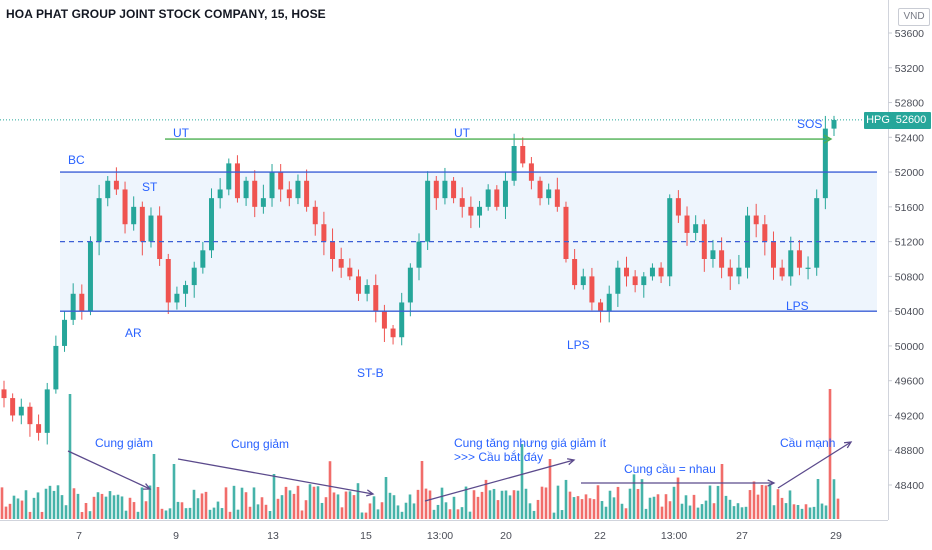  What do you see at coordinates (909, 382) in the screenshot?
I see `price-tick-label: 49600` at bounding box center [909, 382].